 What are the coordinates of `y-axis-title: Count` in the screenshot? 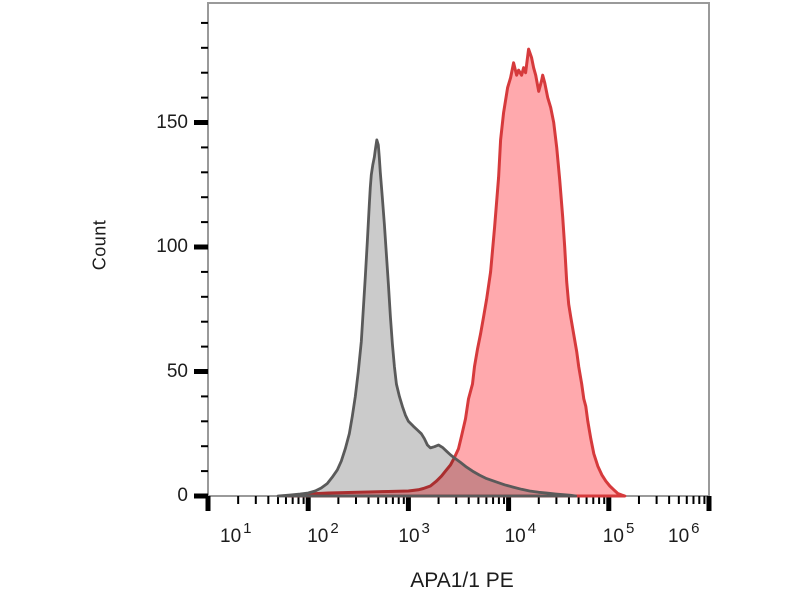 It's located at (99, 245).